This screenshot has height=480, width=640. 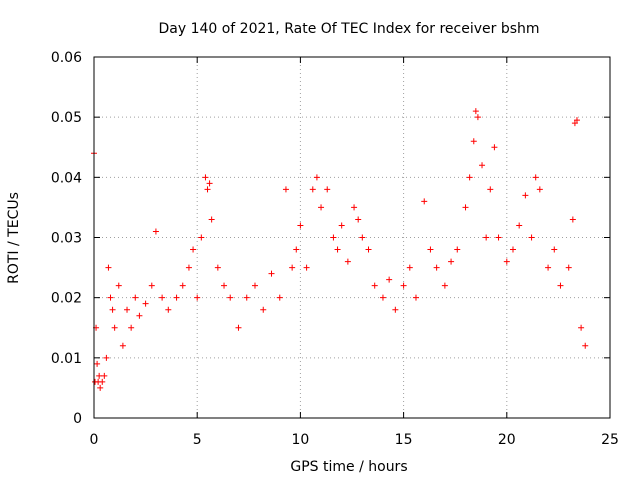 What do you see at coordinates (404, 440) in the screenshot?
I see `x-tick-label: 15` at bounding box center [404, 440].